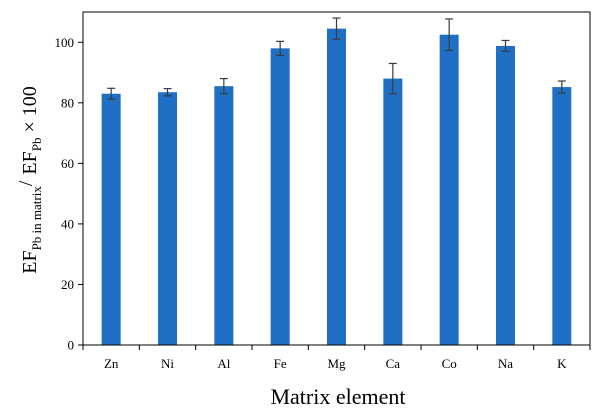 The width and height of the screenshot is (592, 412). Describe the element at coordinates (30, 261) in the screenshot. I see `y-axis-title-main-1: EF` at that location.